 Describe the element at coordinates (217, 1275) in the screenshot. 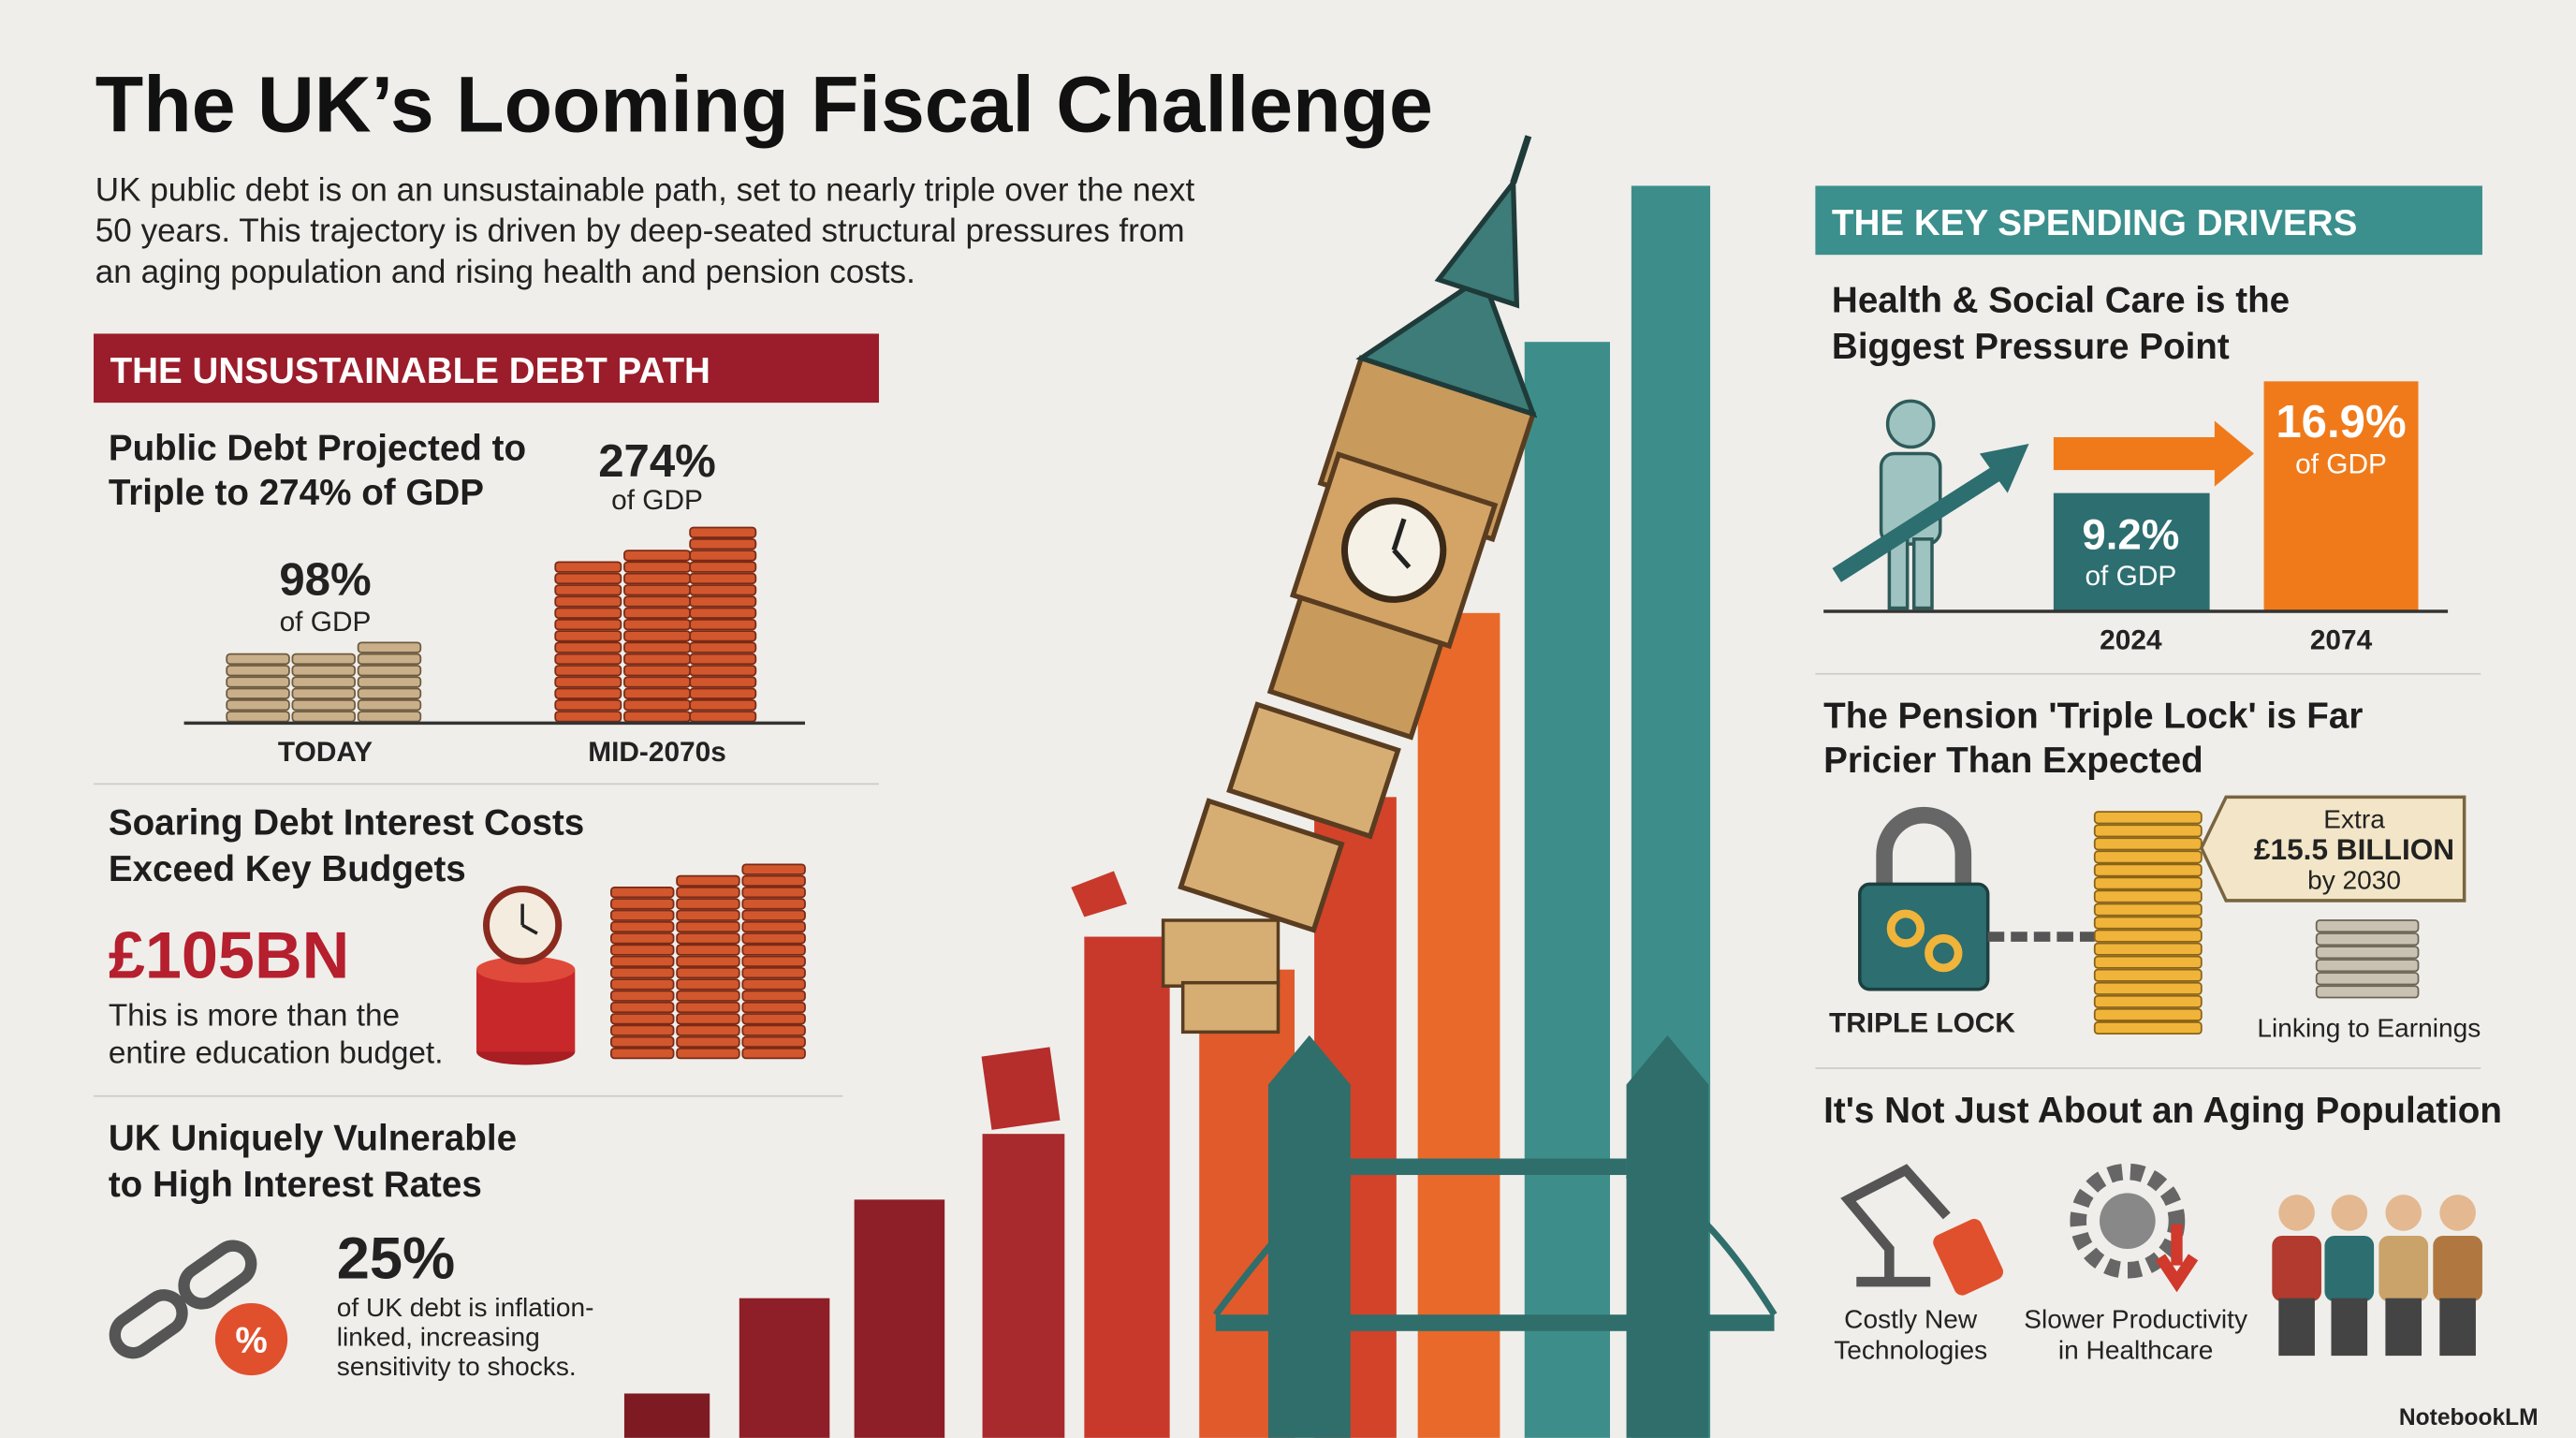

I see `broken-chain-icon-part` at that location.